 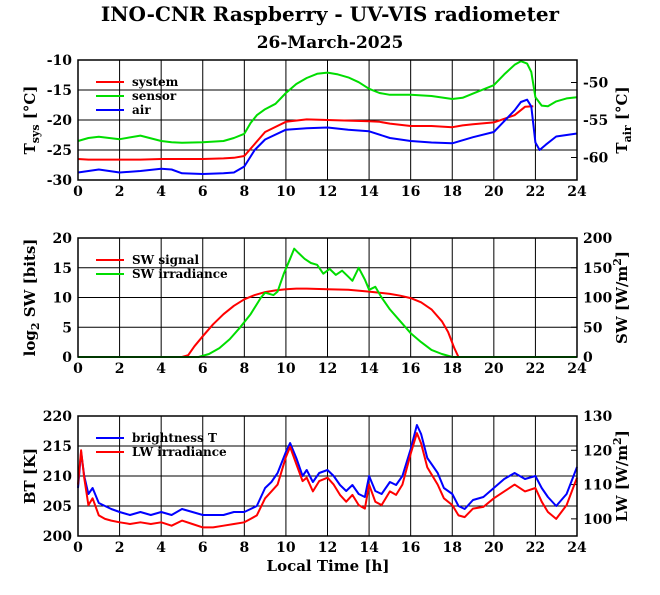 What do you see at coordinates (59, 91) in the screenshot?
I see `y-tick-label: -15` at bounding box center [59, 91].